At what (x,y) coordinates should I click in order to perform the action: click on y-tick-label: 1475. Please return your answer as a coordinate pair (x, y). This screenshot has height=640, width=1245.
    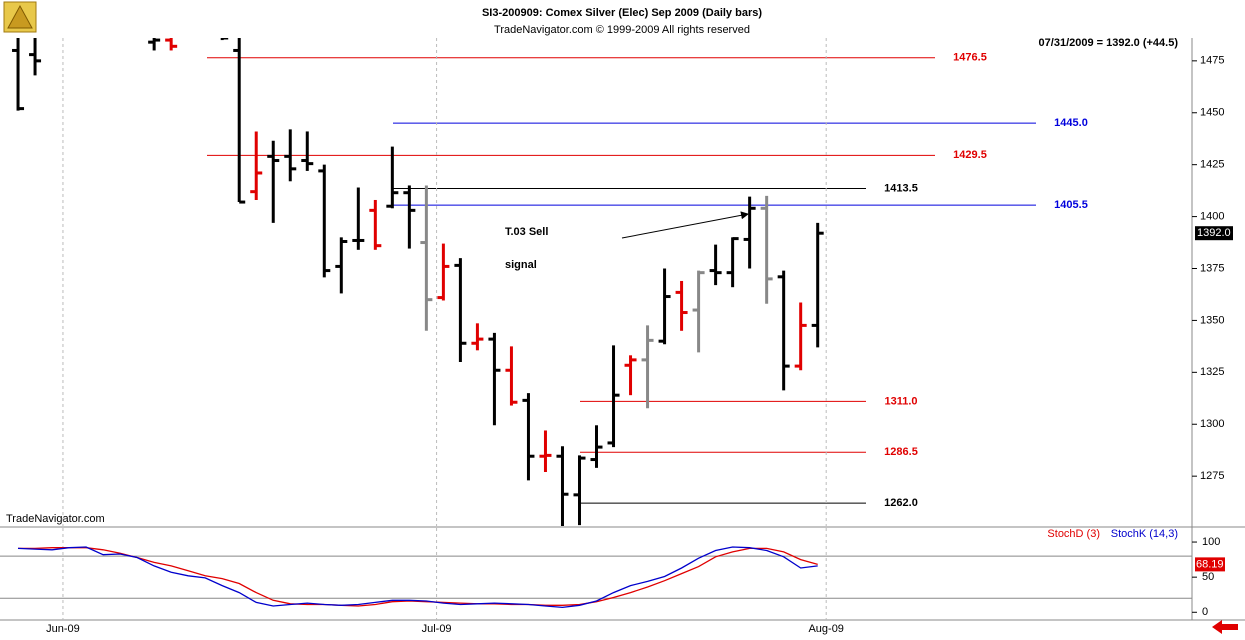
    Looking at the image, I should click on (1212, 61).